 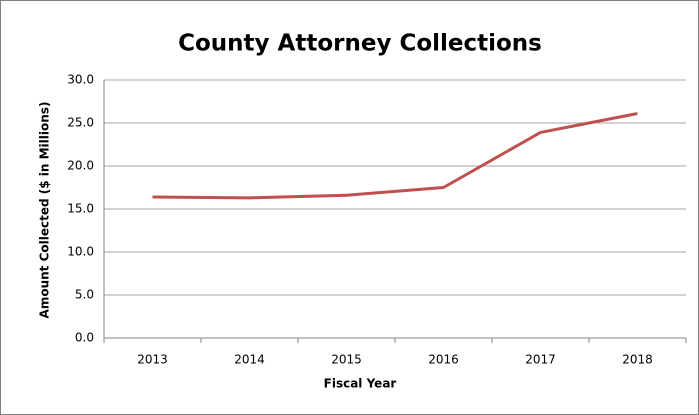 What do you see at coordinates (80, 166) in the screenshot?
I see `y-tick-label: 20.0` at bounding box center [80, 166].